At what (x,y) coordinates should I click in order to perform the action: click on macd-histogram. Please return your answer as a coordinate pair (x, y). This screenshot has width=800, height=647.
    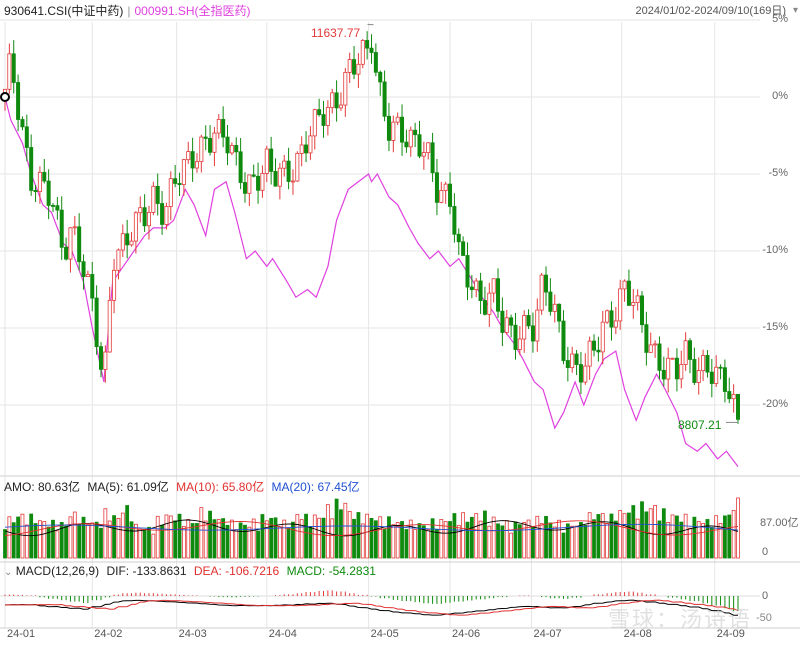
    Looking at the image, I should click on (371, 601).